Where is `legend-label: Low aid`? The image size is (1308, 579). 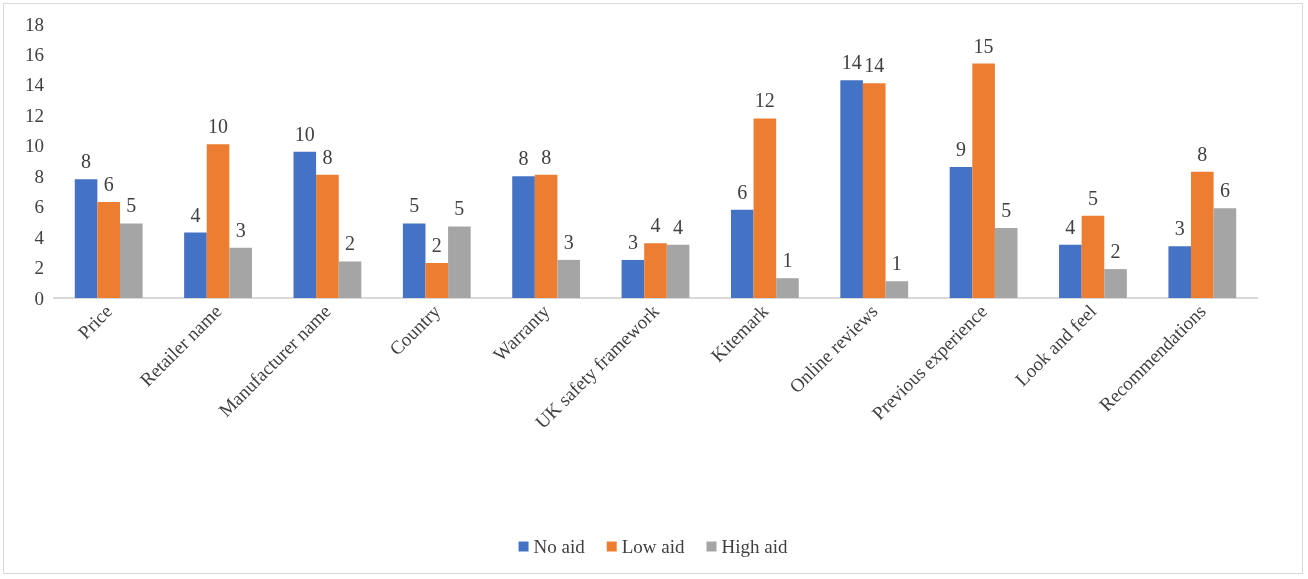 legend-label: Low aid is located at coordinates (653, 546).